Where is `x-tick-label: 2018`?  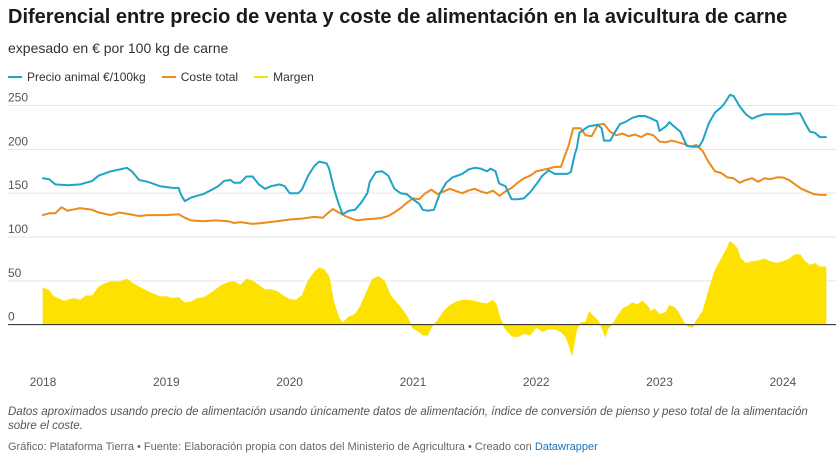 x-tick-label: 2018 is located at coordinates (43, 382).